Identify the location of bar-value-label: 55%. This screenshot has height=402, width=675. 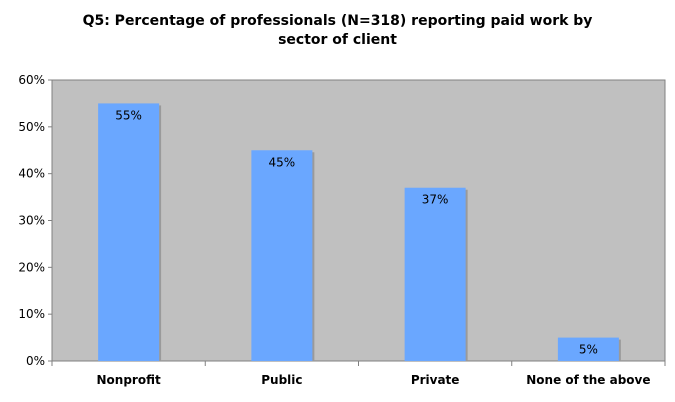
(128, 115).